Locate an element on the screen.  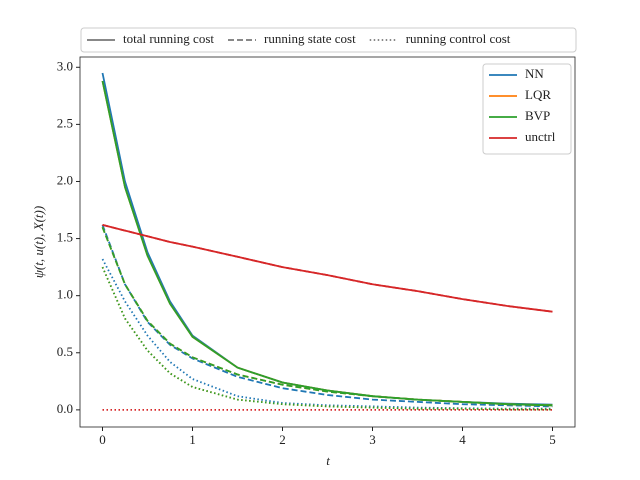
legend-label: NN is located at coordinates (534, 73).